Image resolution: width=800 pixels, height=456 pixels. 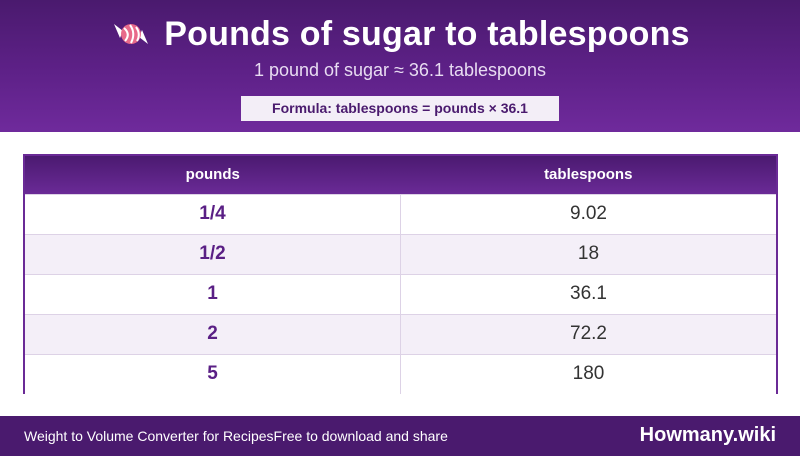 I want to click on footer-tagline: Free to download and share, so click(x=360, y=436).